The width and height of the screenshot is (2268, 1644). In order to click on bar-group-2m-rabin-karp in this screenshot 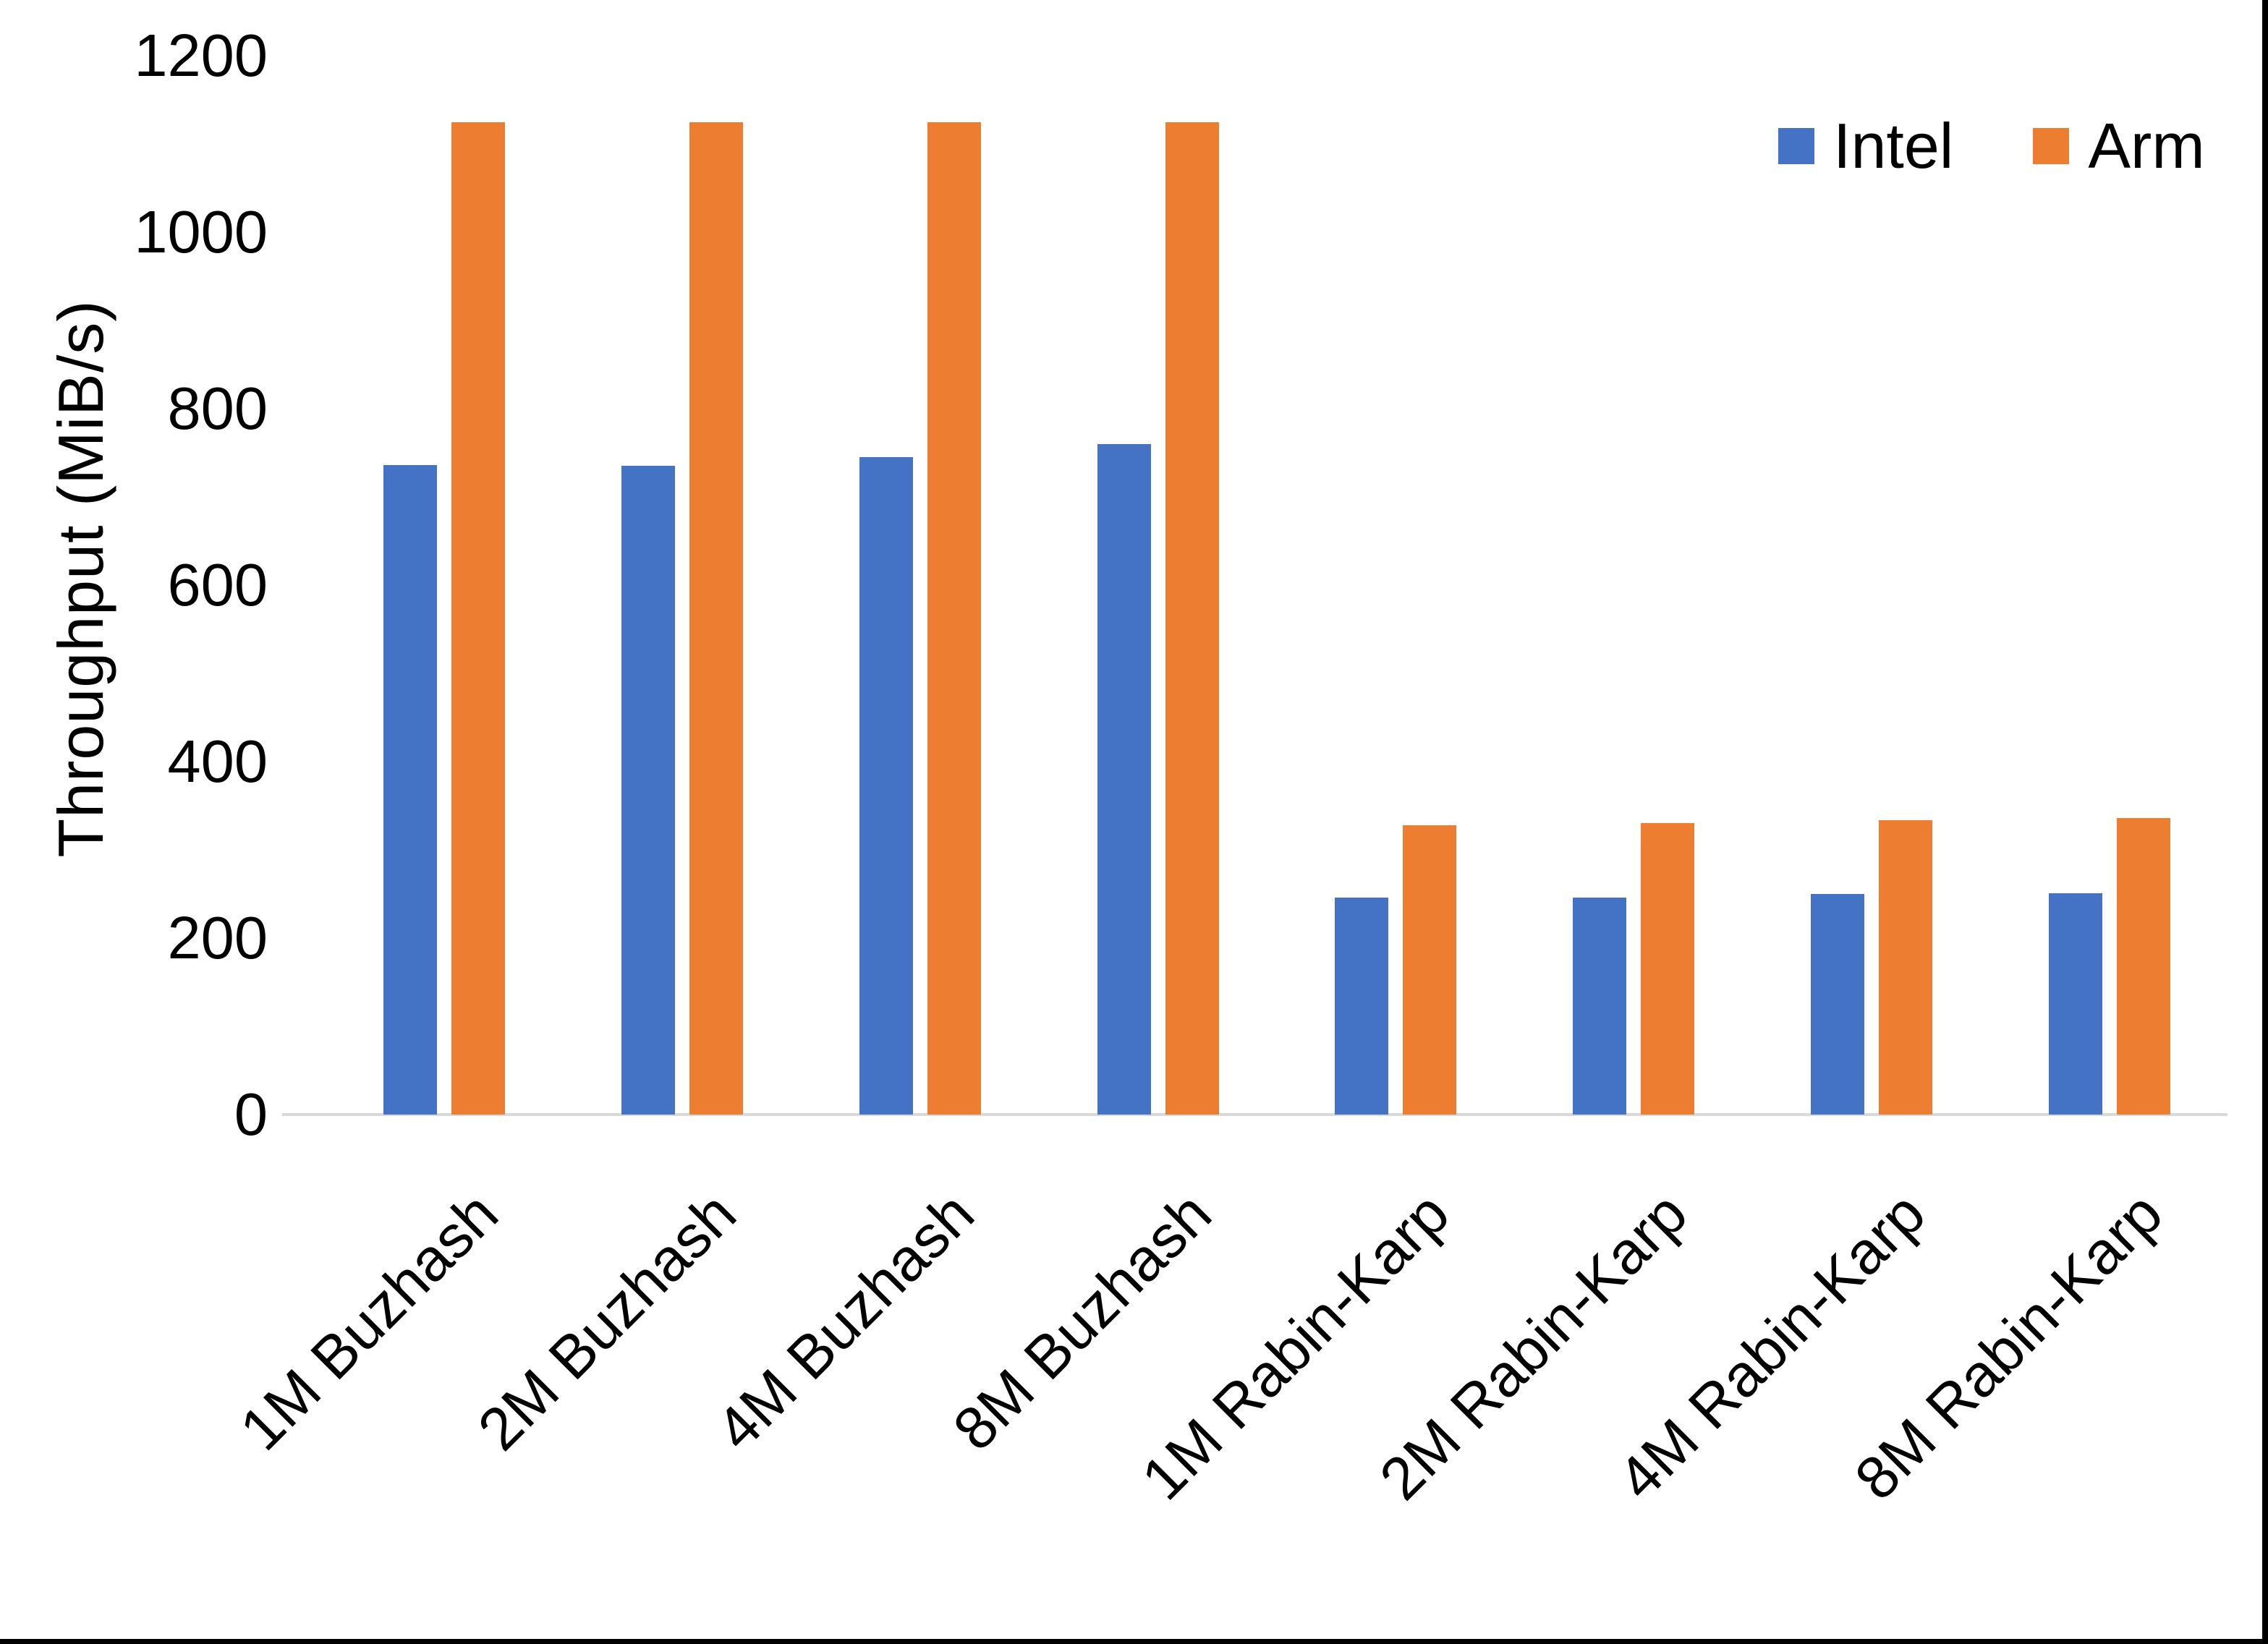, I will do `click(1634, 585)`.